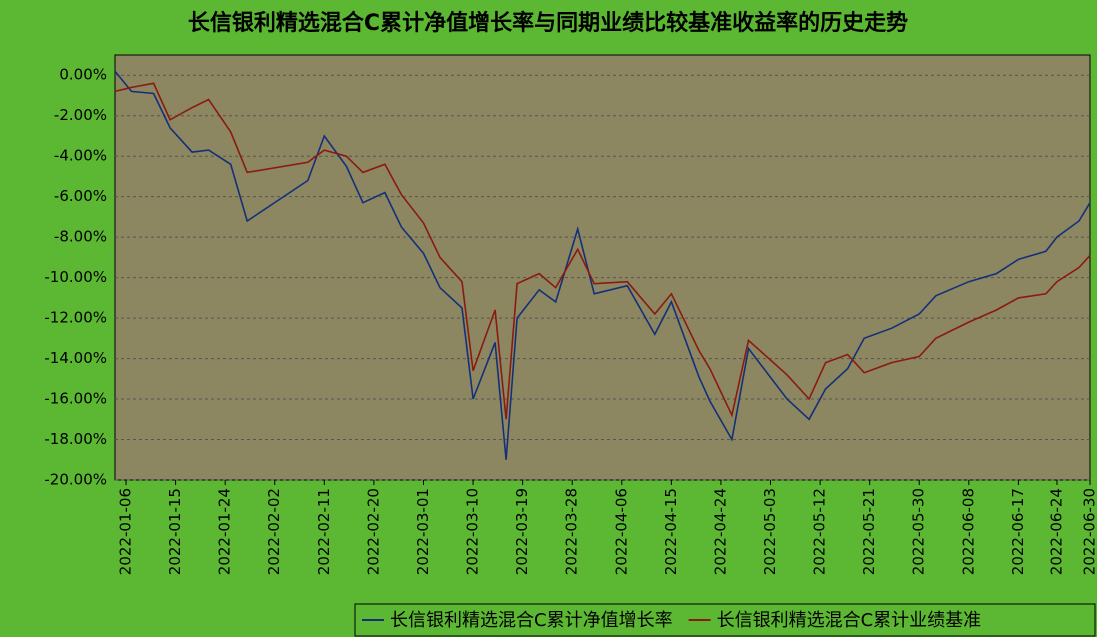  What do you see at coordinates (770, 531) in the screenshot?
I see `x-tick-label: 2022-05-03` at bounding box center [770, 531].